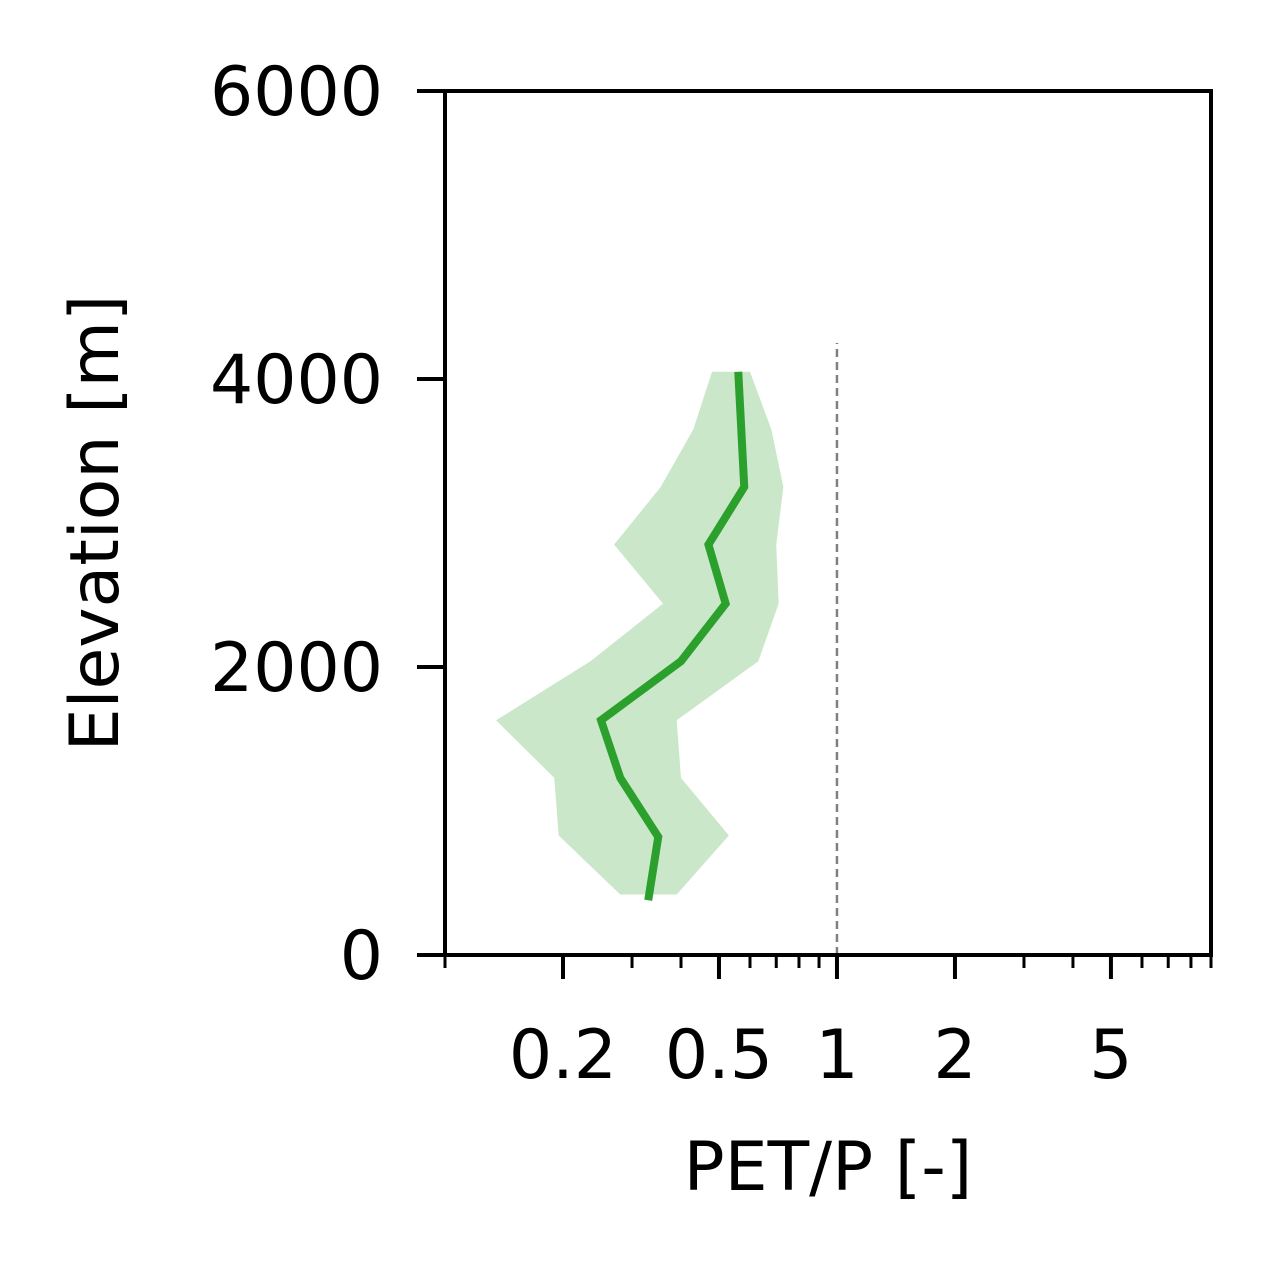 The width and height of the screenshot is (1269, 1269). What do you see at coordinates (836, 1055) in the screenshot?
I see `x-tick-label: 1` at bounding box center [836, 1055].